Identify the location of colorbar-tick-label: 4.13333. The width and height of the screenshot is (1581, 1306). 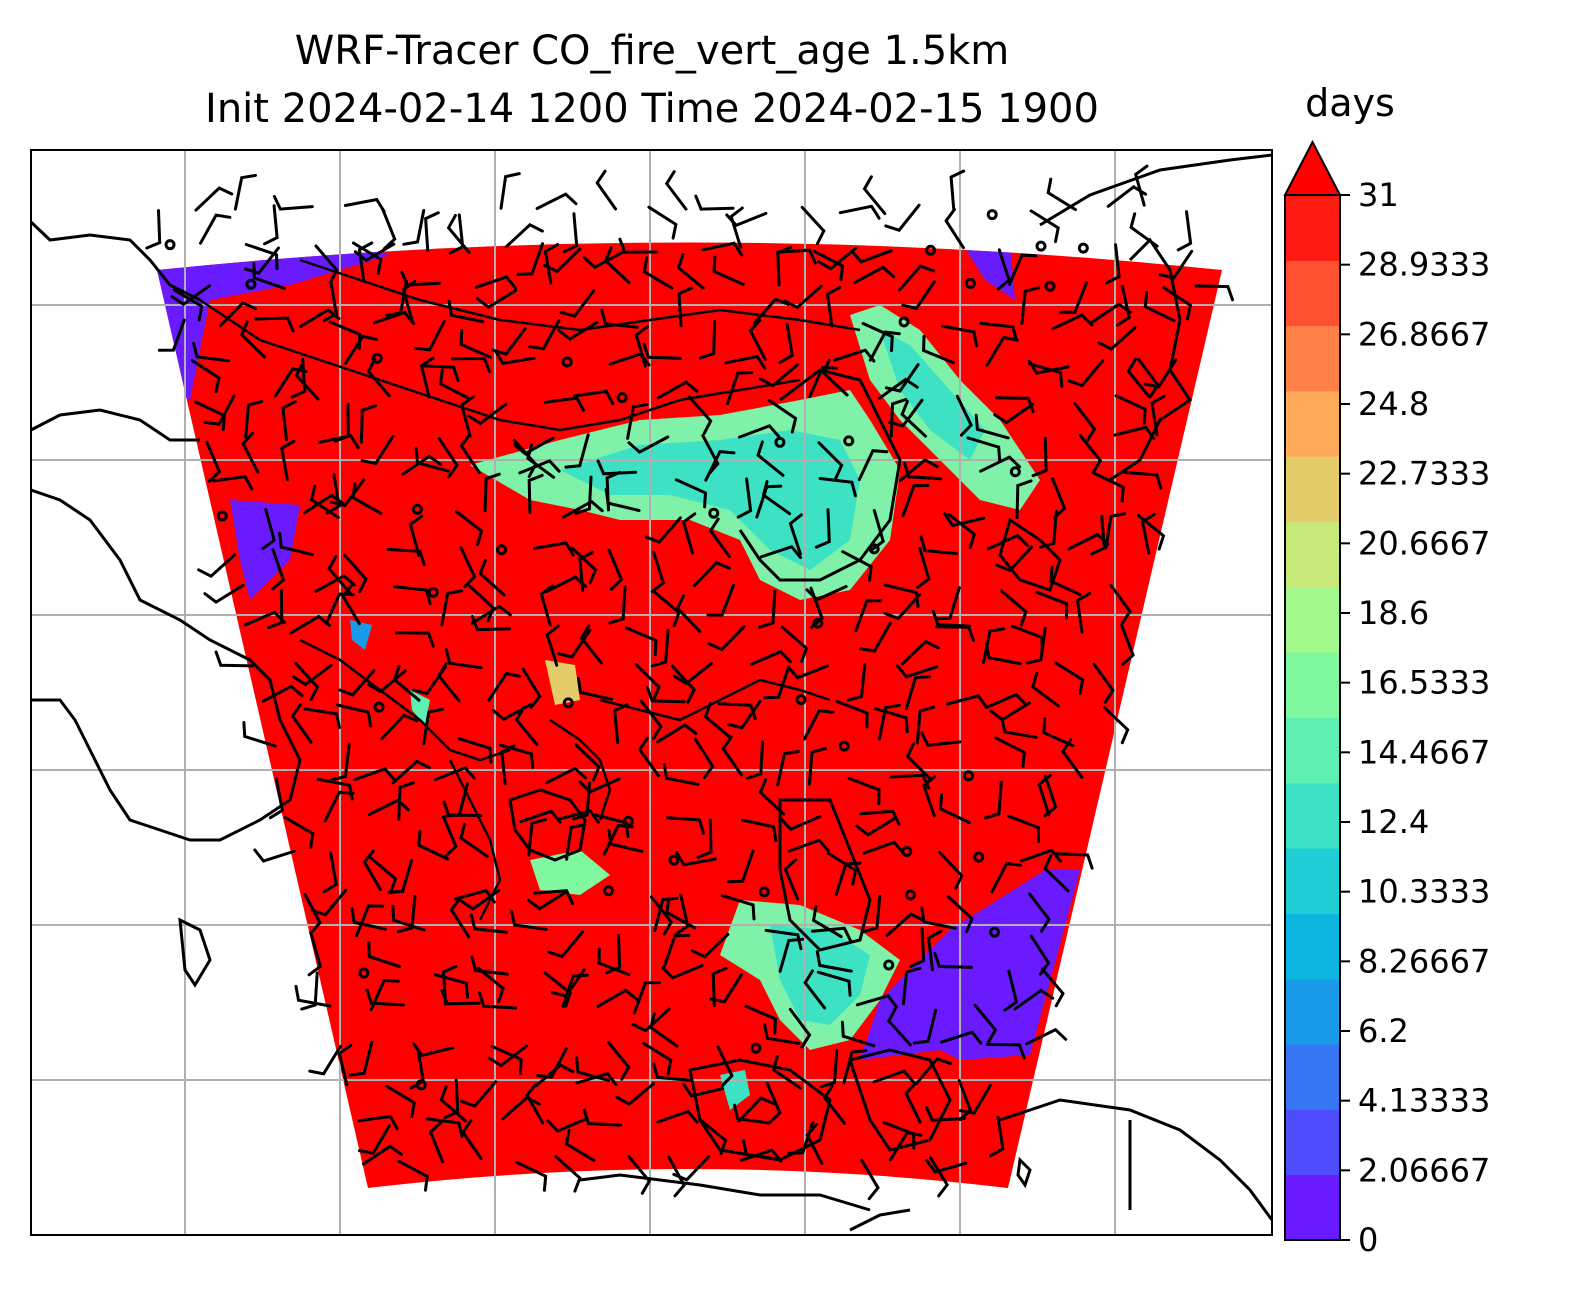
(1424, 1101).